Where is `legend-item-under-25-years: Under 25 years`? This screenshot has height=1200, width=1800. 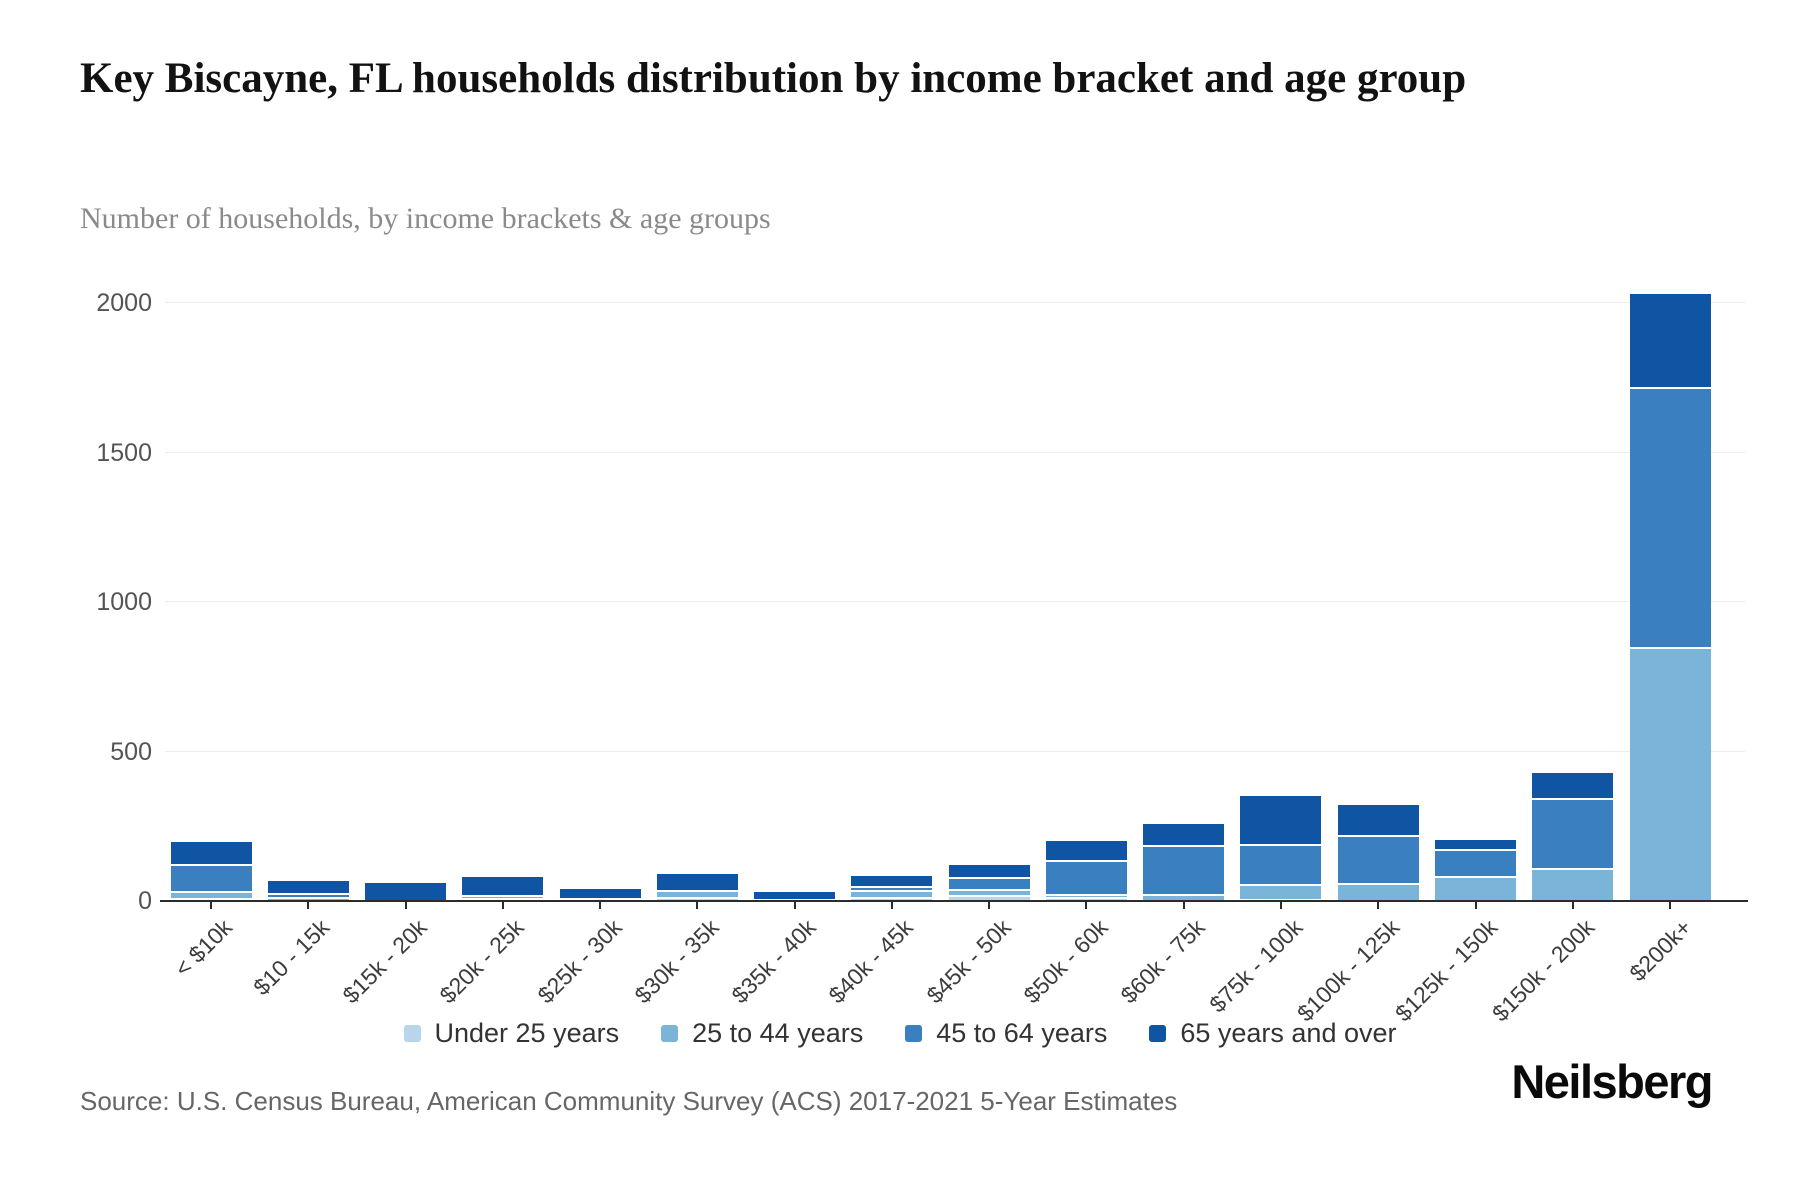 legend-item-under-25-years: Under 25 years is located at coordinates (511, 1033).